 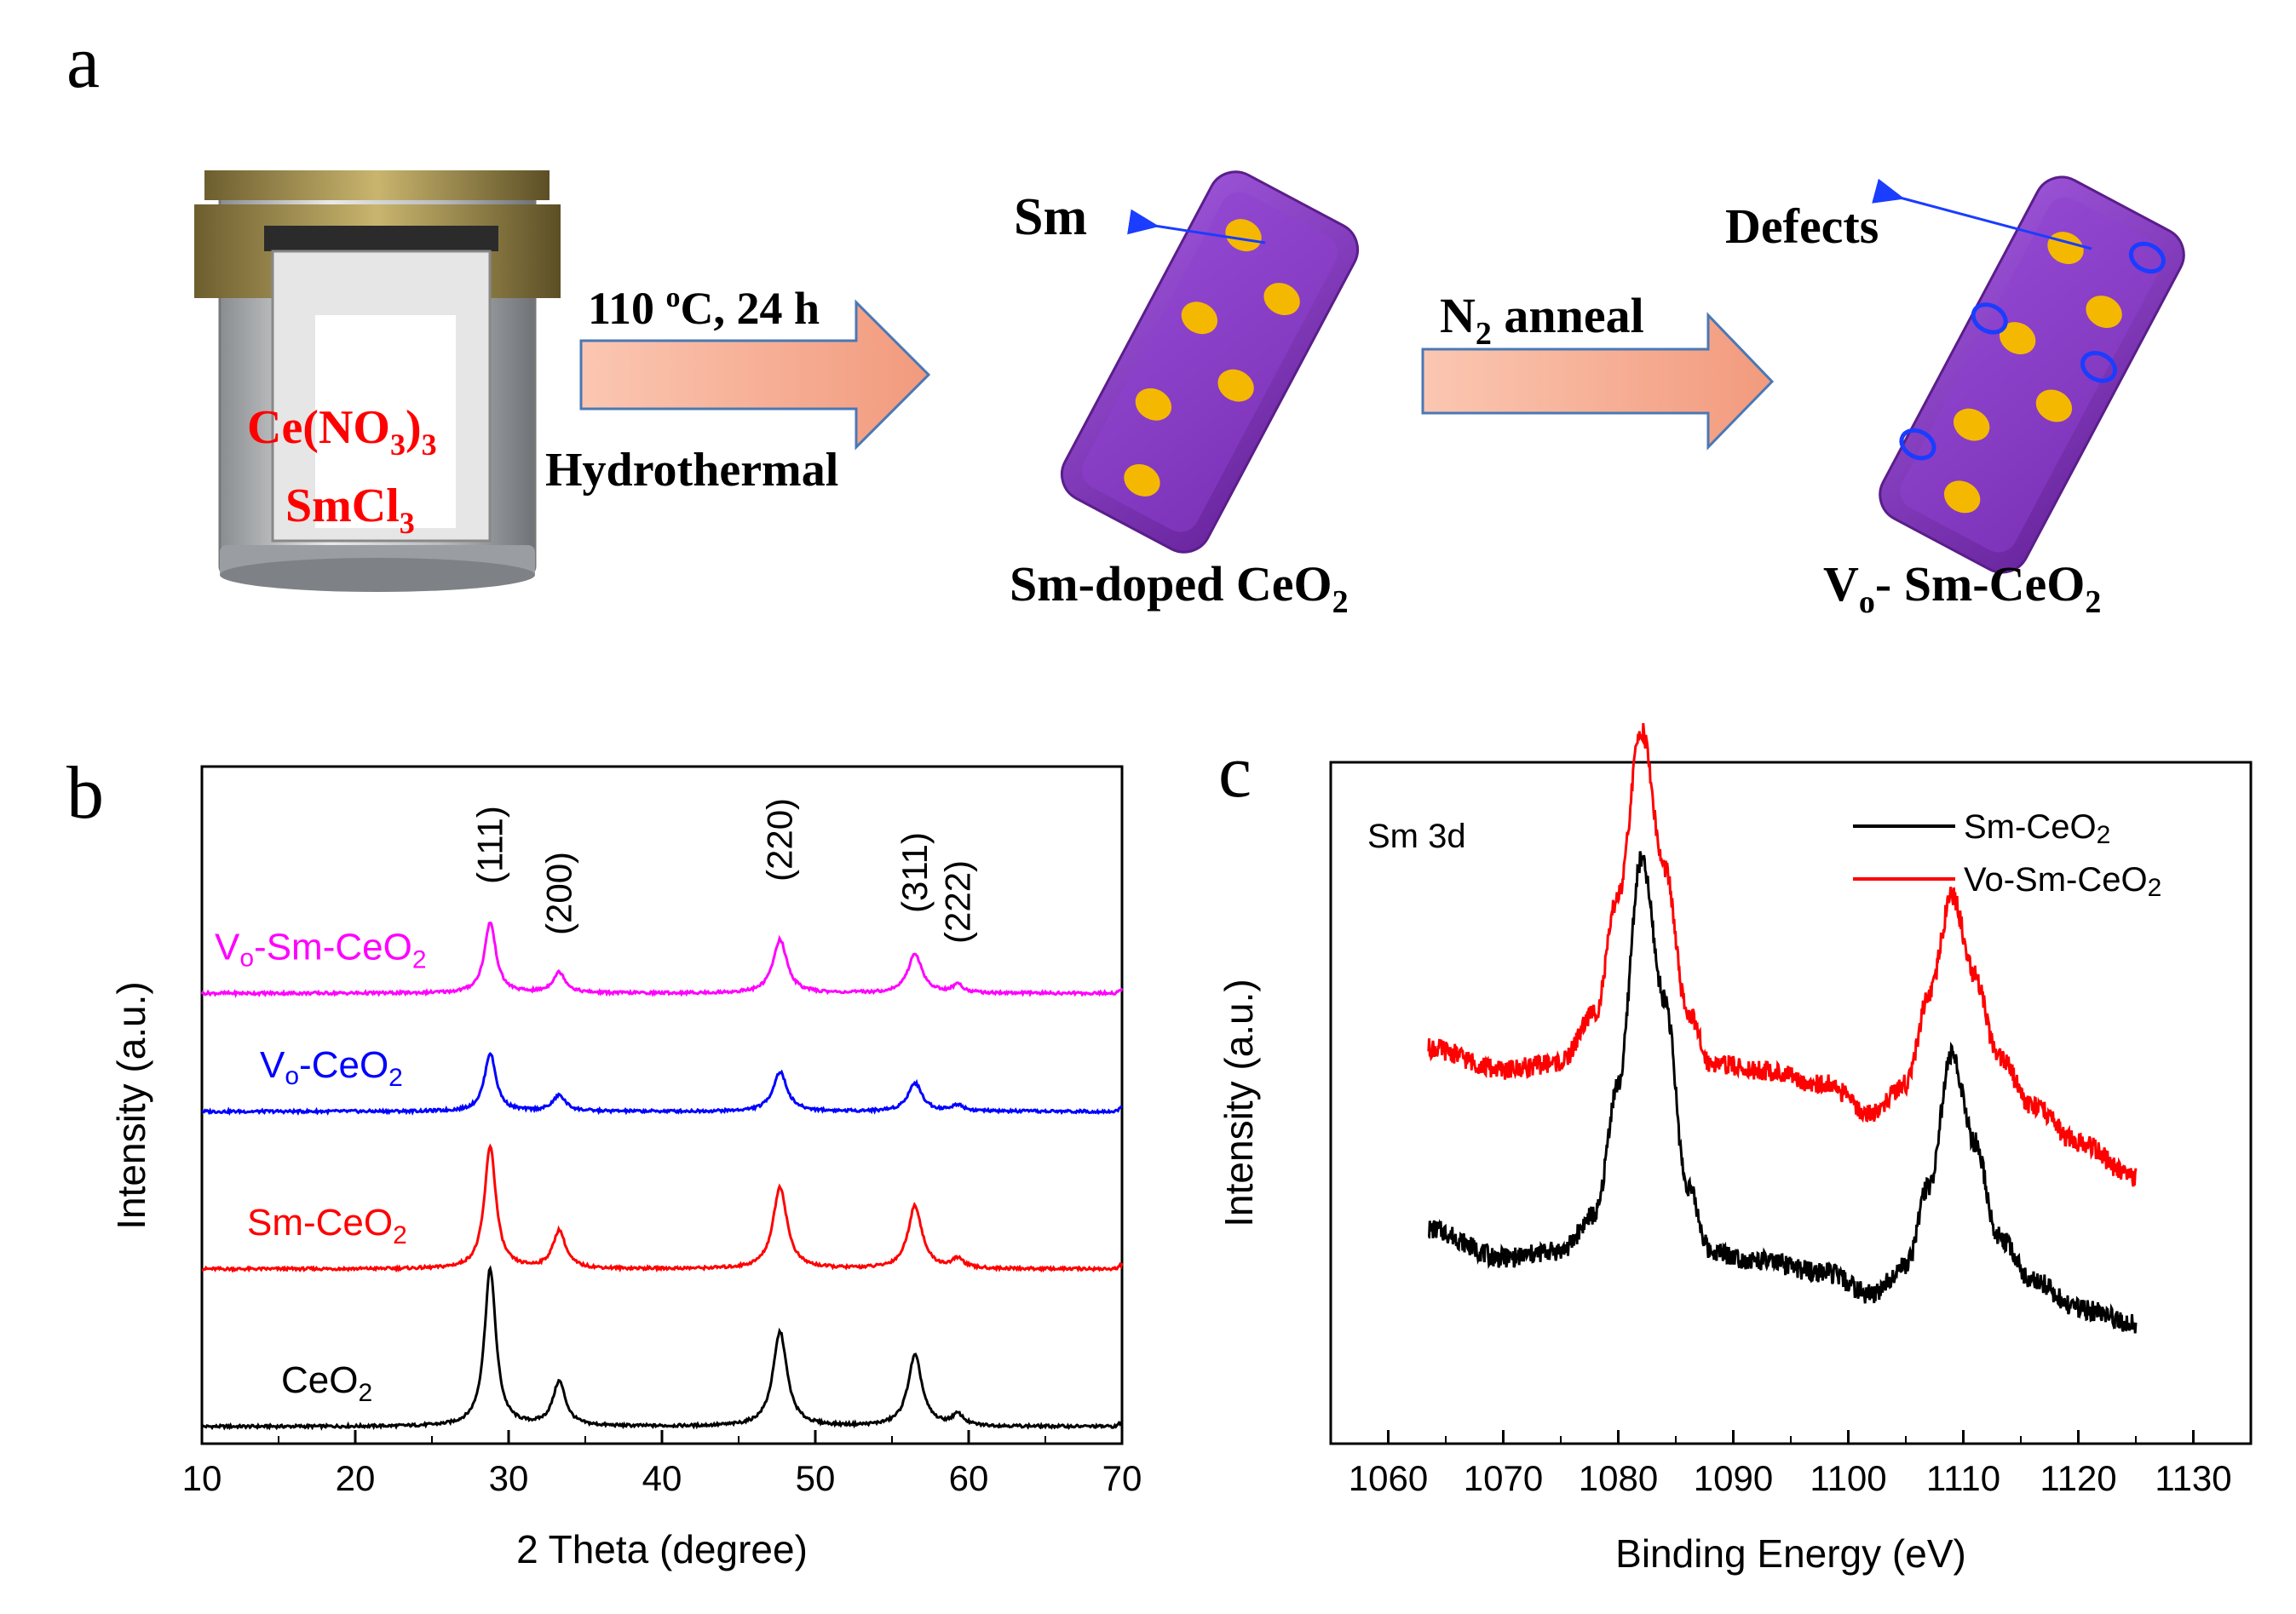 I want to click on defects-label: Defects, so click(x=1802, y=226).